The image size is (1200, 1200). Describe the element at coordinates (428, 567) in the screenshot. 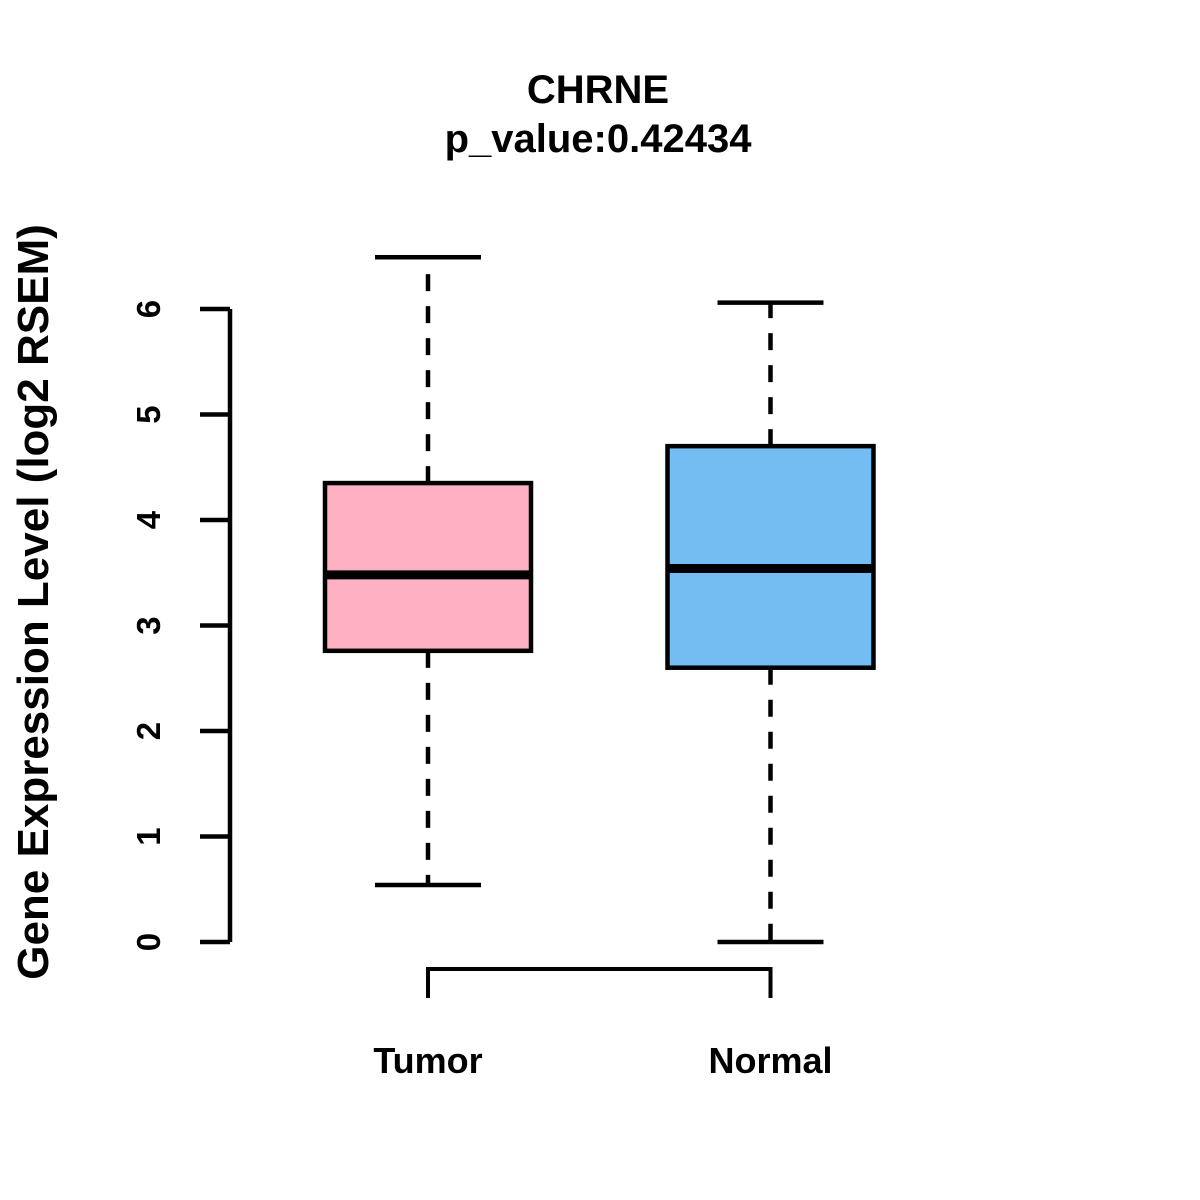

I see `box-tumor` at that location.